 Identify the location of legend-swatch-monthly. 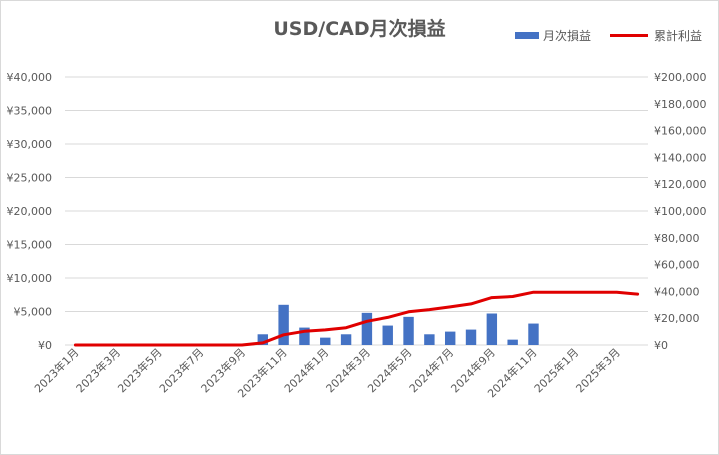
(527, 35).